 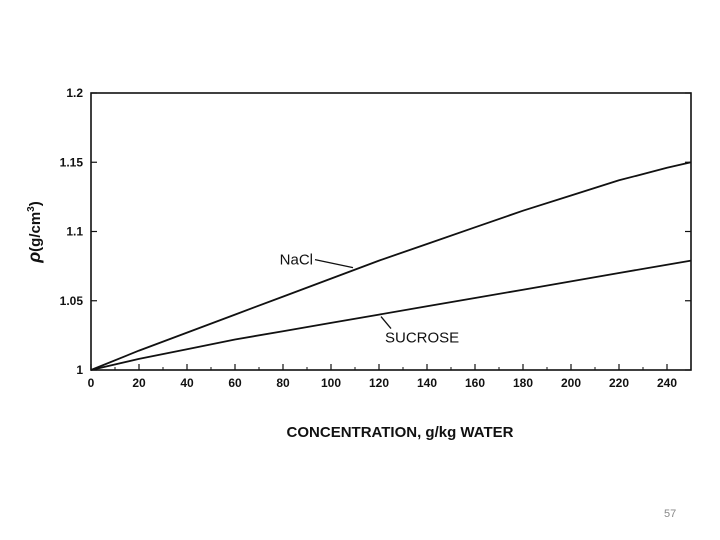 What do you see at coordinates (235, 383) in the screenshot?
I see `x-tick-label: 60` at bounding box center [235, 383].